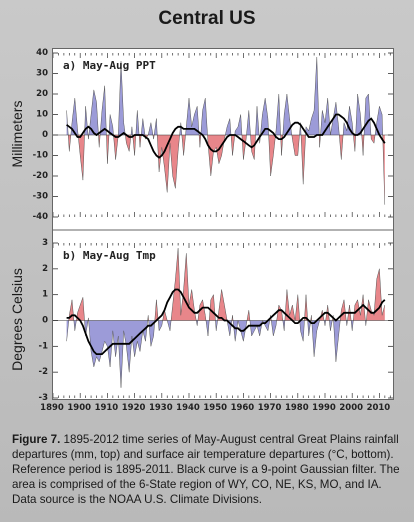  I want to click on panel-label: b) May-Aug Tmp, so click(109, 255).